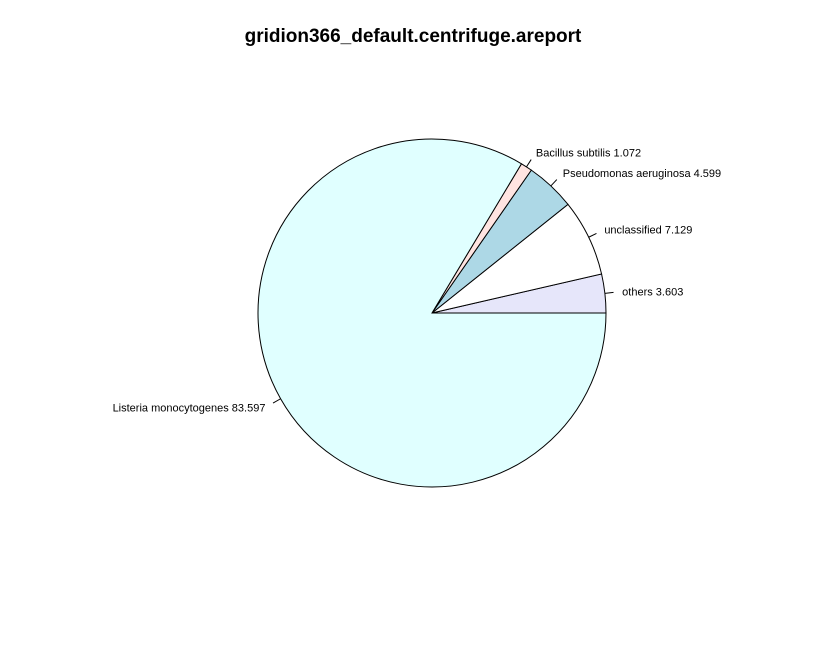 This screenshot has width=826, height=647. Describe the element at coordinates (529, 163) in the screenshot. I see `pie-tick-bacillus-subtilis` at that location.